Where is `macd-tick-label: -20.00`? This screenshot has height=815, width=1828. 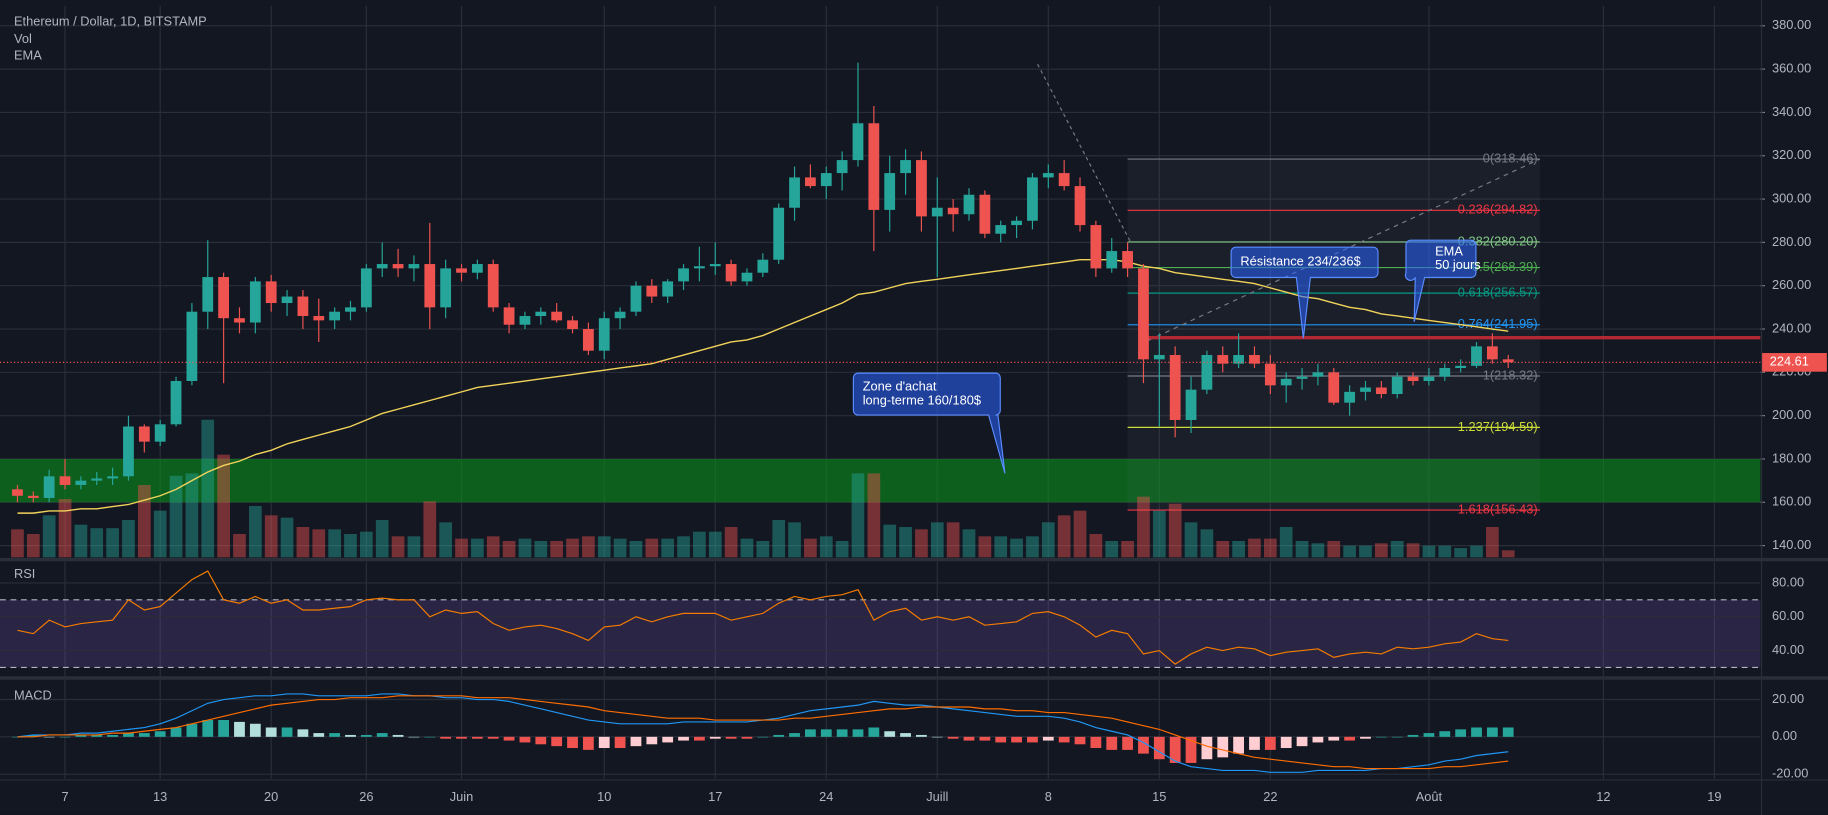 macd-tick-label: -20.00 is located at coordinates (1790, 773).